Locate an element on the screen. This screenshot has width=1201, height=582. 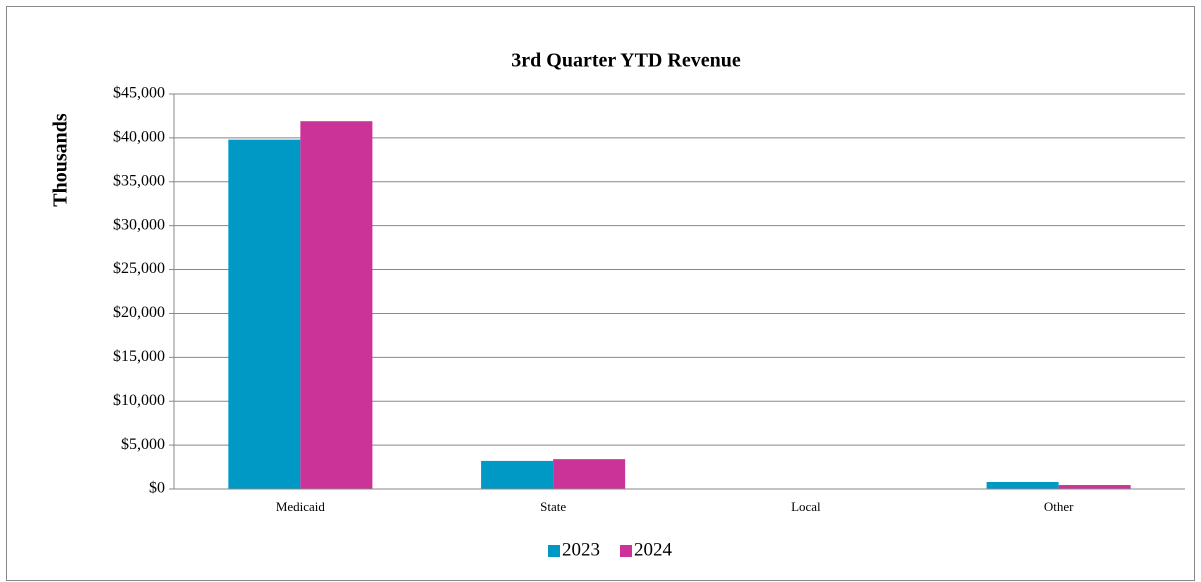
y-tick-label: $45,000 is located at coordinates (139, 93).